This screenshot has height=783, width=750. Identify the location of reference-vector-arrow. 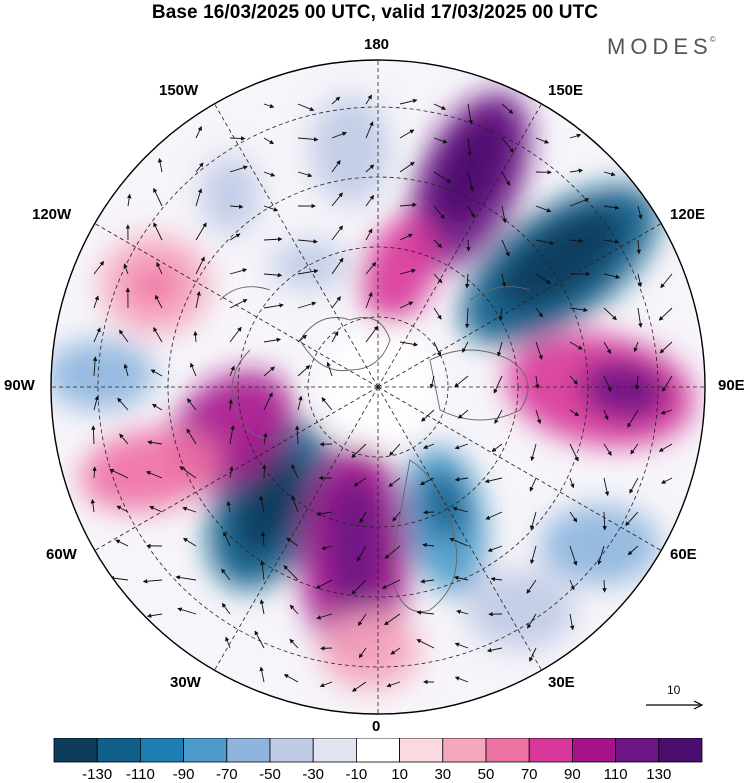
(675, 705).